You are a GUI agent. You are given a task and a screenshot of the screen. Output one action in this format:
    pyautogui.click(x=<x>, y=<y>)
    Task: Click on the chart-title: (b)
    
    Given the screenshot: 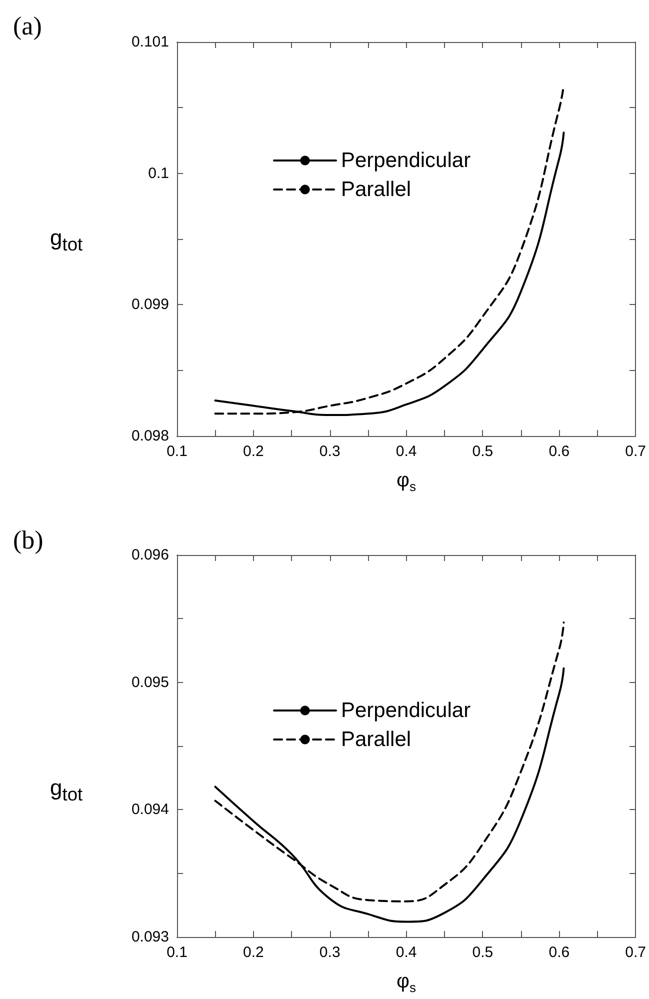 What is the action you would take?
    pyautogui.click(x=28, y=540)
    